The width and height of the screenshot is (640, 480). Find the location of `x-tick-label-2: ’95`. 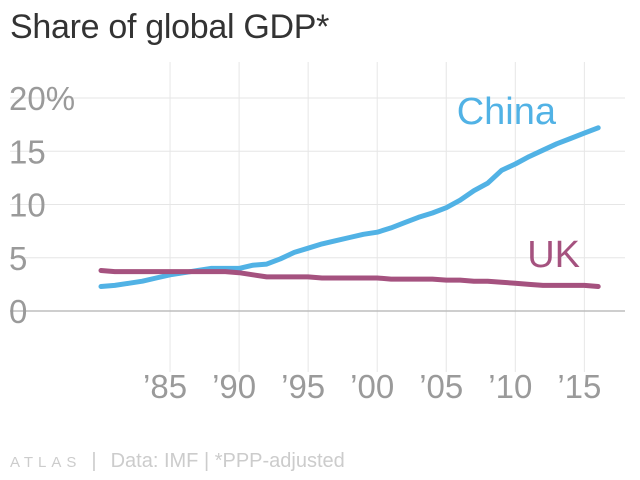

x-tick-label-2: ’95 is located at coordinates (303, 386).